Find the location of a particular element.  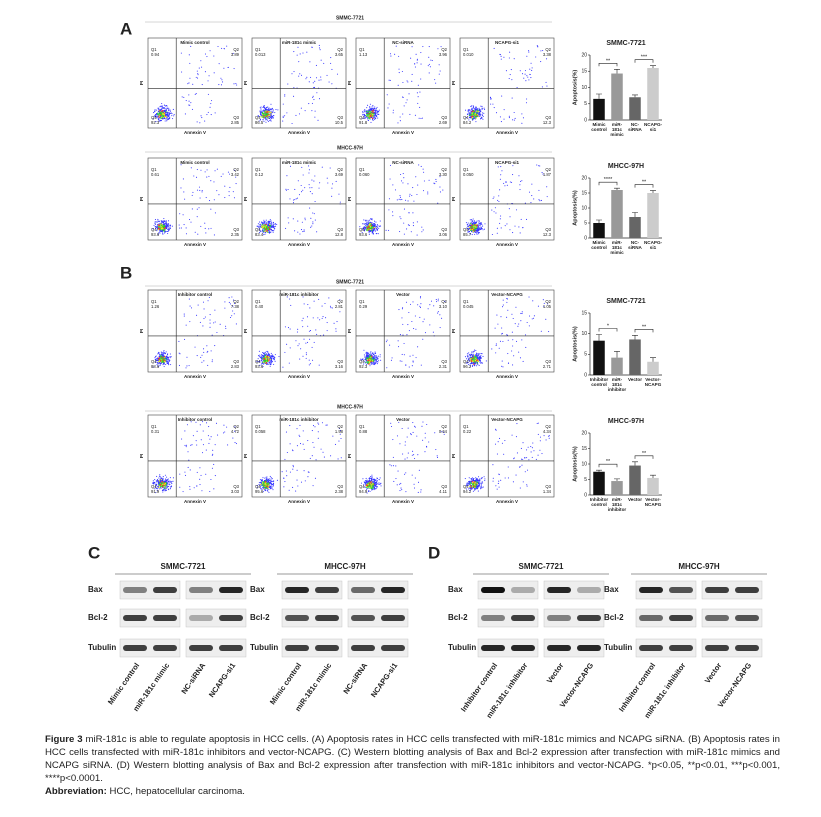

error-bar is located at coordinates (599, 221).